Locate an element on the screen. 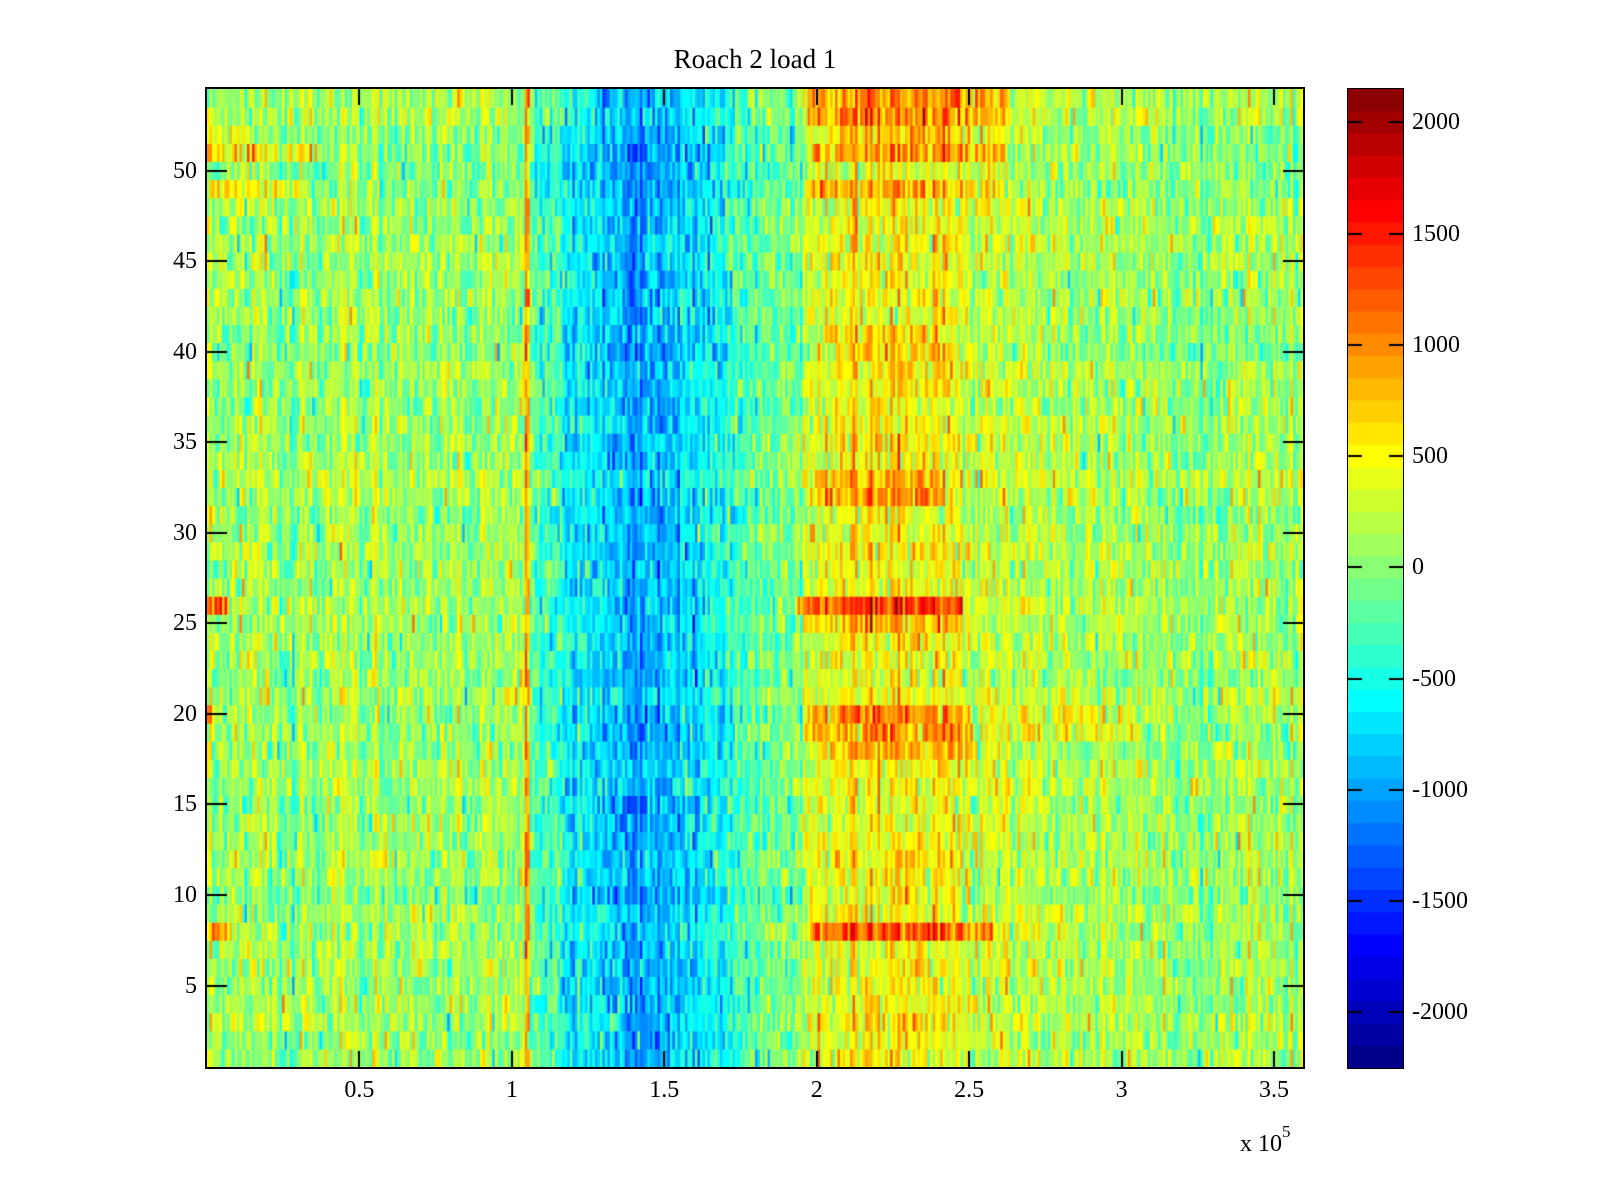  chart-title: Roach 2 load 1 is located at coordinates (755, 59).